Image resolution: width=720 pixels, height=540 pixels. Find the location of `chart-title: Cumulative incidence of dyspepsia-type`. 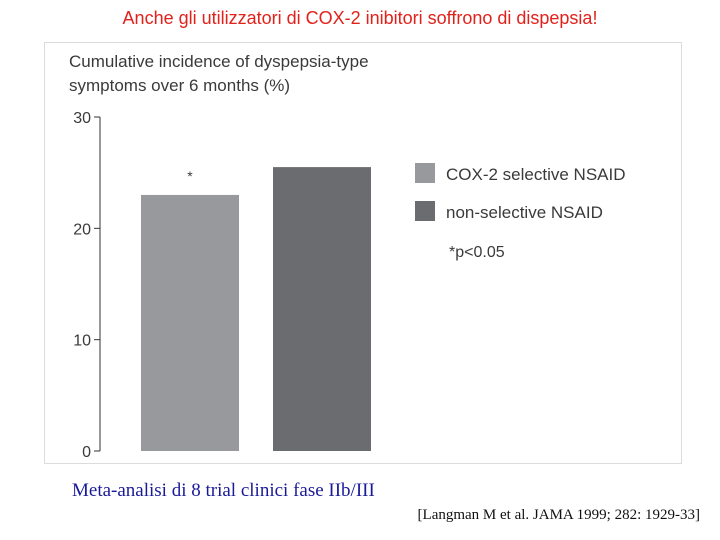

chart-title: Cumulative incidence of dyspepsia-type is located at coordinates (219, 61).